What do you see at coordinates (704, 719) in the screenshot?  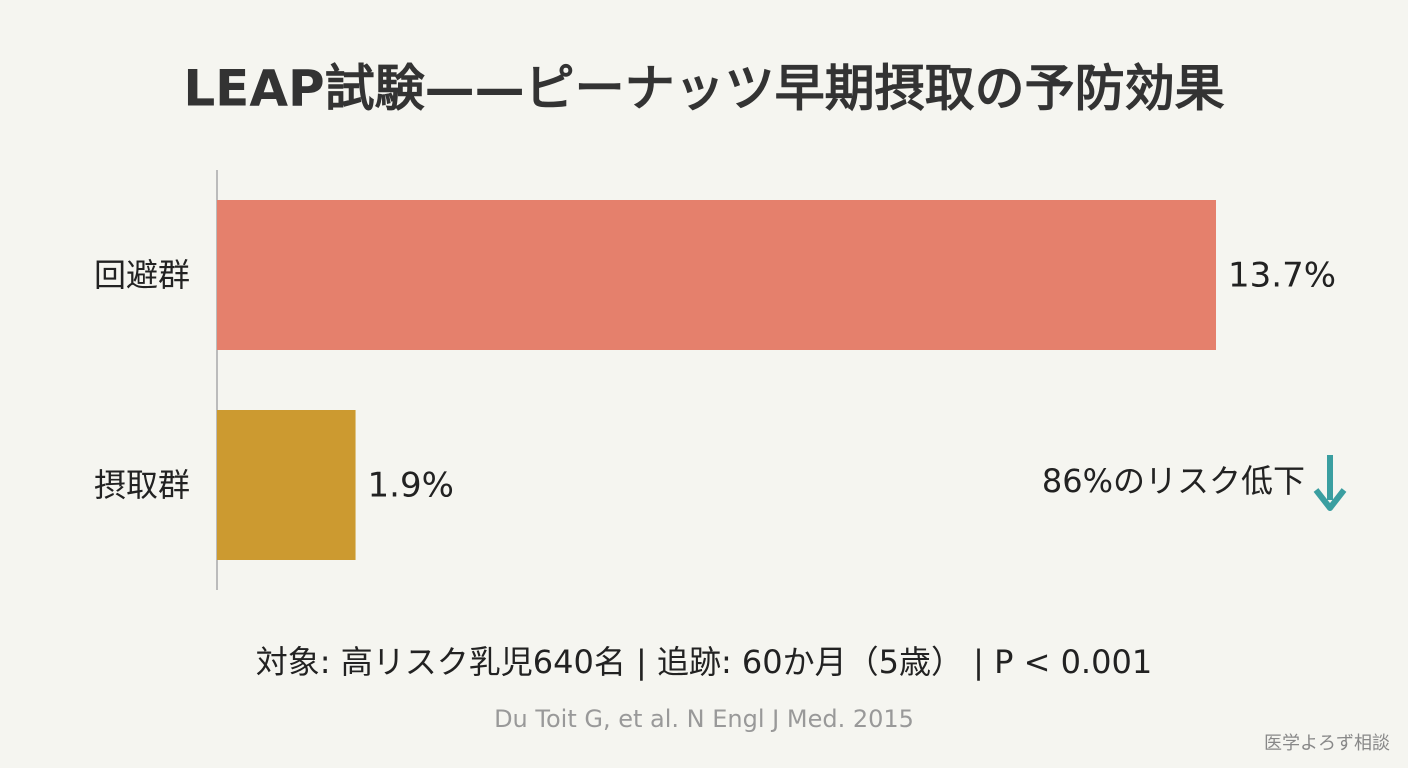 I see `source: Du Toit G, et al. N Engl J Med. 2015` at bounding box center [704, 719].